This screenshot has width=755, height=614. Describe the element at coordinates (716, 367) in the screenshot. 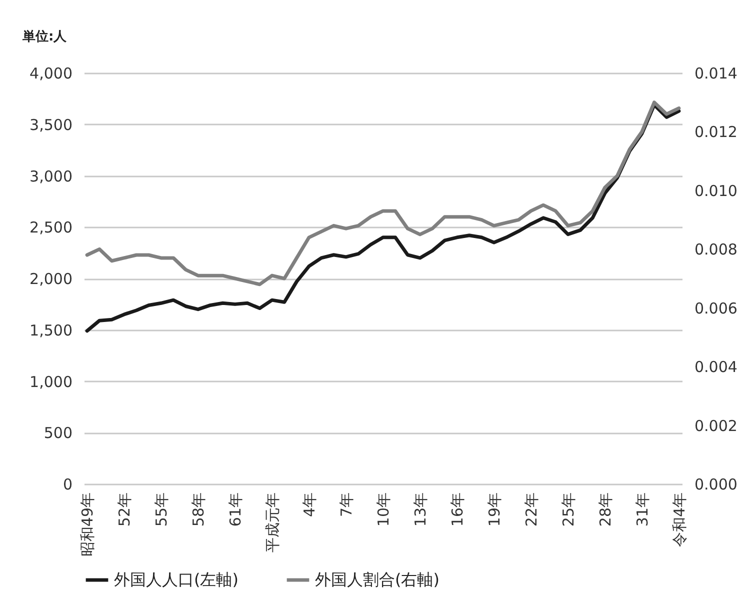

I see `y2-tick-label: 0.004` at that location.